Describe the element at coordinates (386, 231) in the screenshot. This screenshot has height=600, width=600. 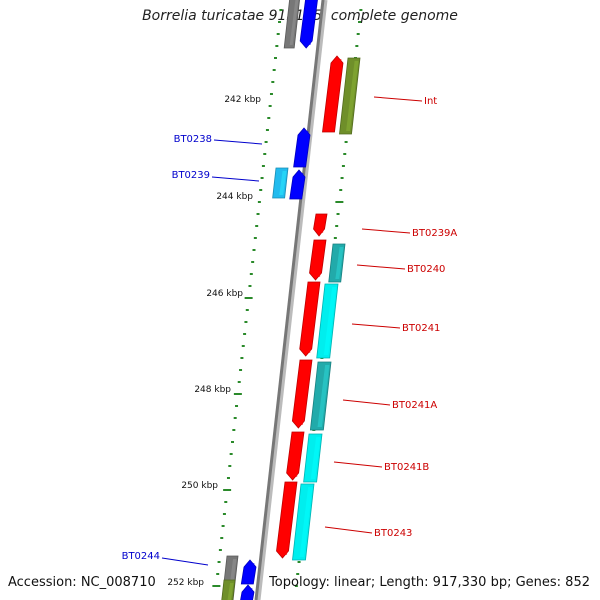
I see `leader-line-bt0239a` at that location.